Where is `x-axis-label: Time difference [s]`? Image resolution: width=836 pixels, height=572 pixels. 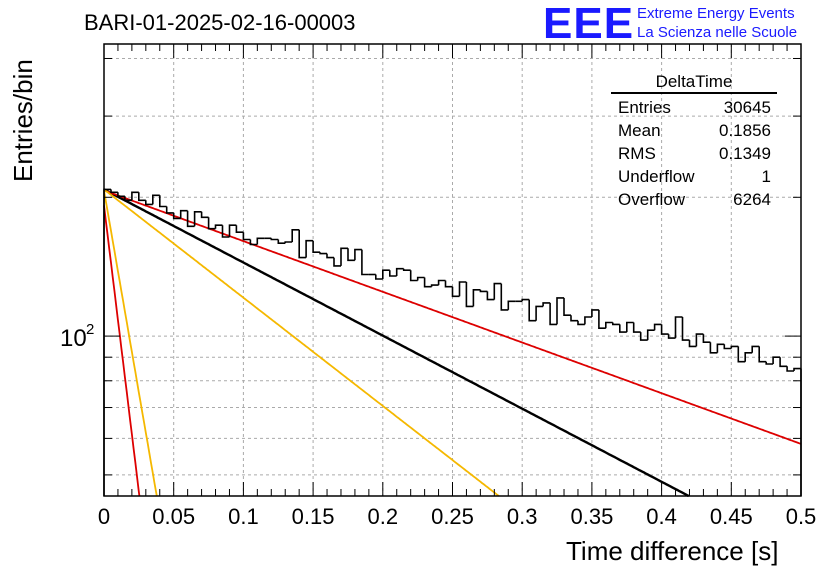 x-axis-label: Time difference [s] is located at coordinates (672, 551).